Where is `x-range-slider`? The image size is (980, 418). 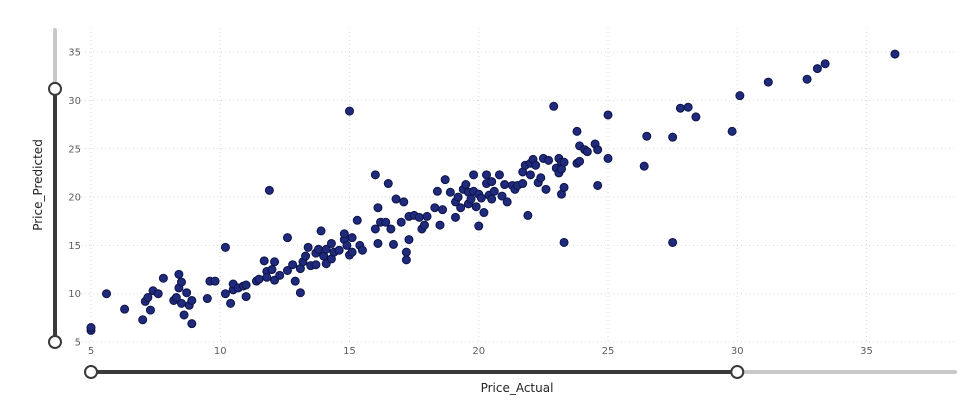
x-range-slider is located at coordinates (520, 372).